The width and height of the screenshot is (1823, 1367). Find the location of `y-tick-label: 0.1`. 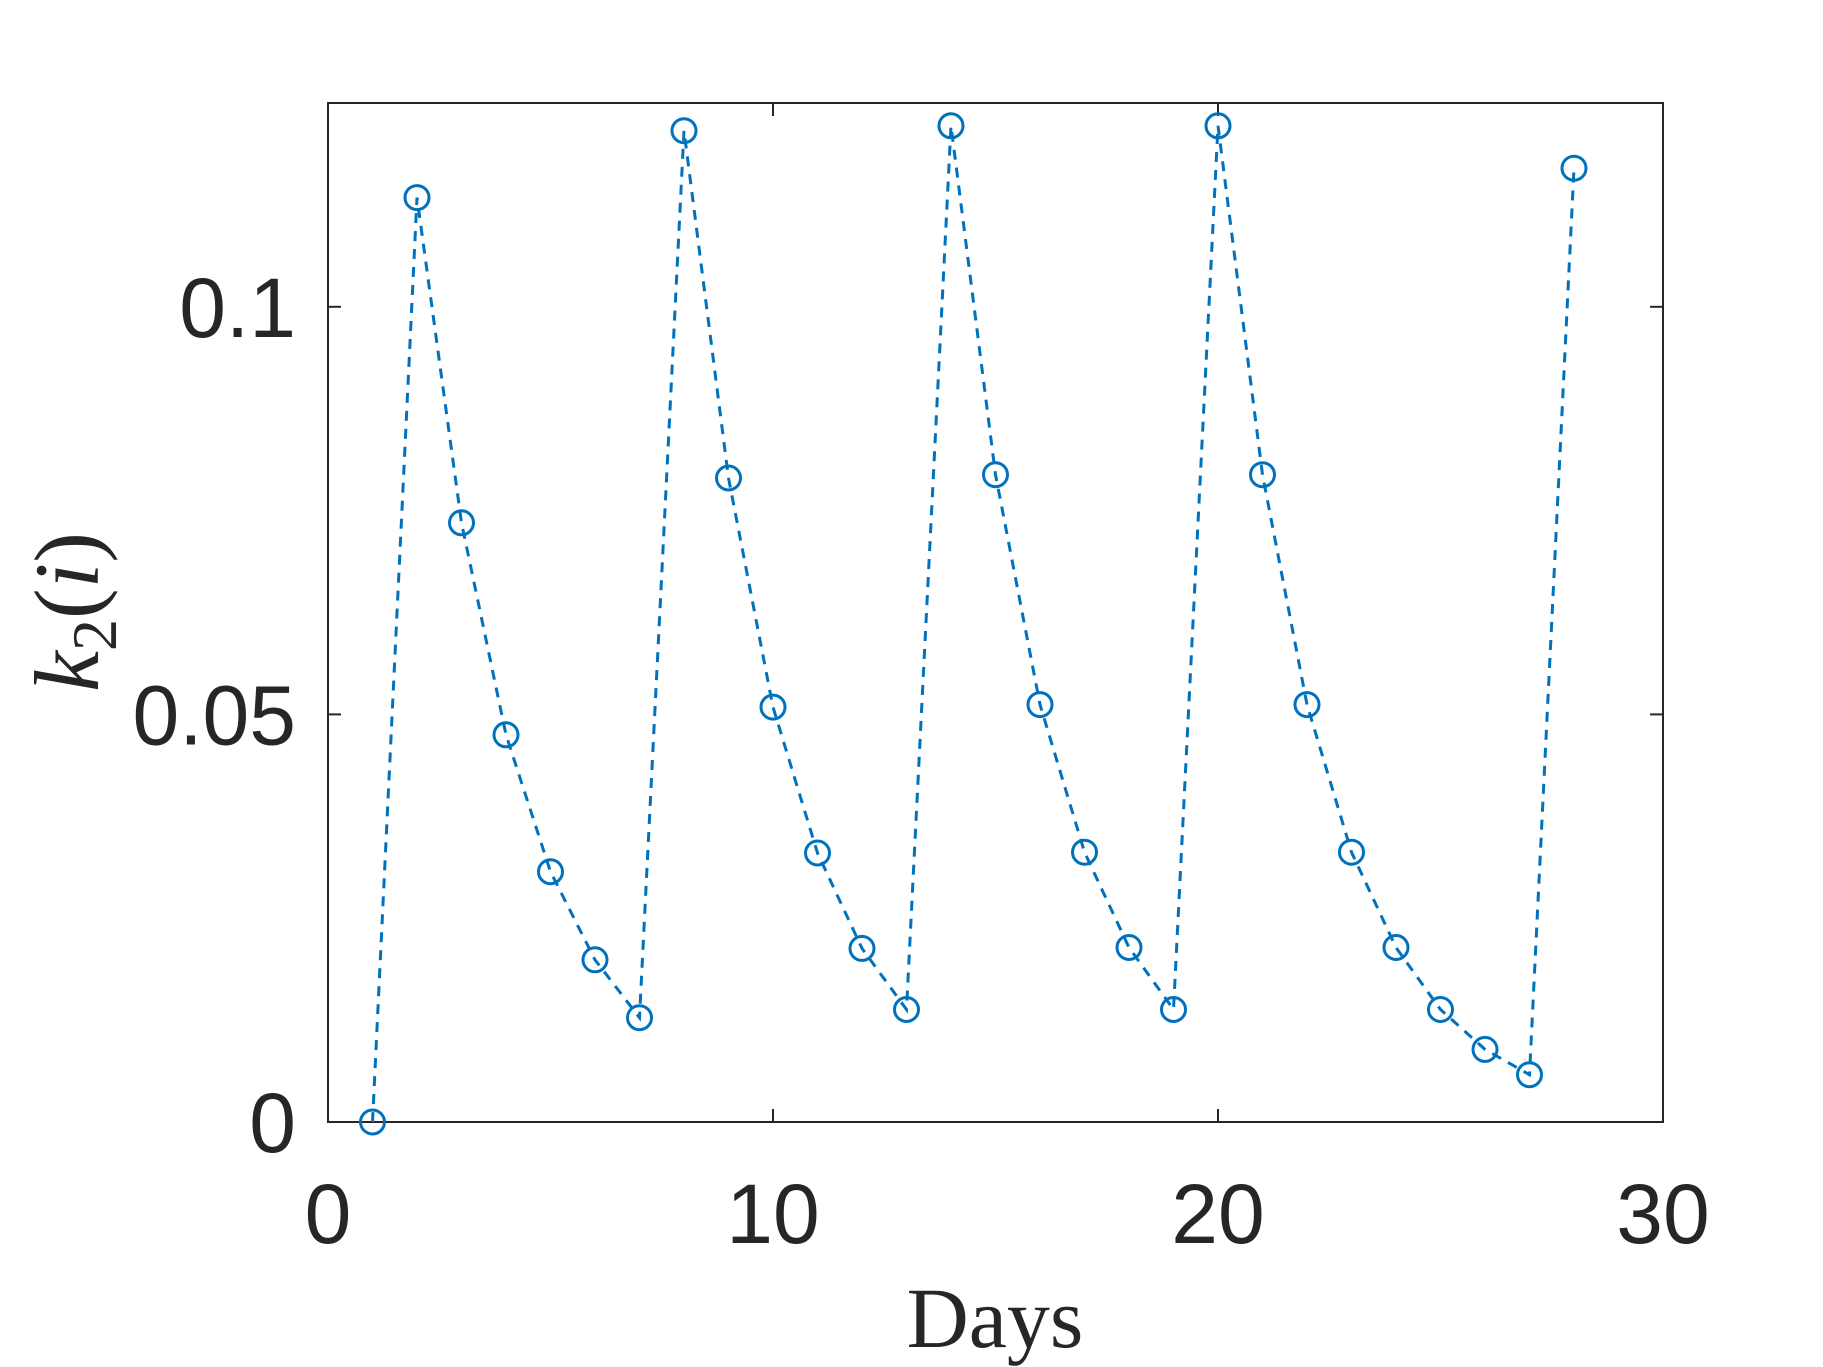

y-tick-label: 0.1 is located at coordinates (237, 308).